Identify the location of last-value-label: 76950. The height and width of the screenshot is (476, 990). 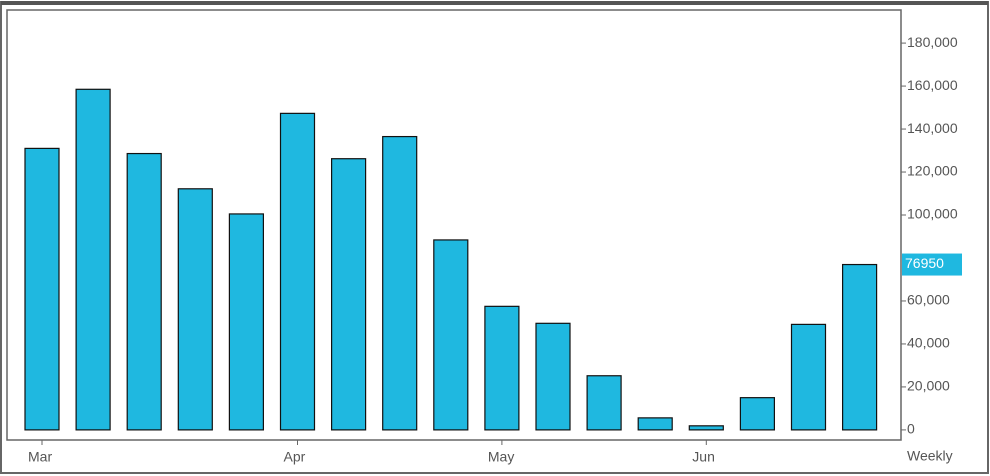
(924, 263).